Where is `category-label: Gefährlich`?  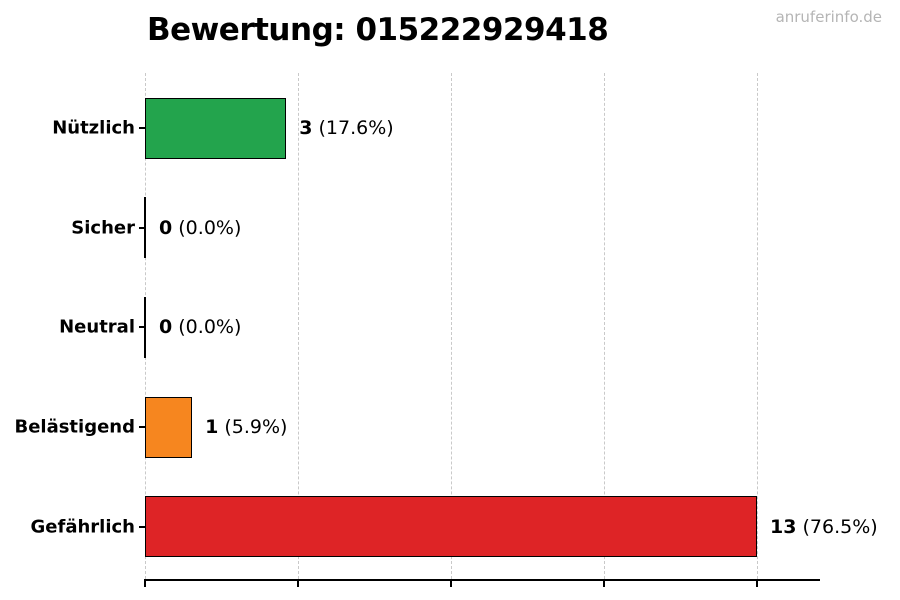
category-label: Gefährlich is located at coordinates (82, 527).